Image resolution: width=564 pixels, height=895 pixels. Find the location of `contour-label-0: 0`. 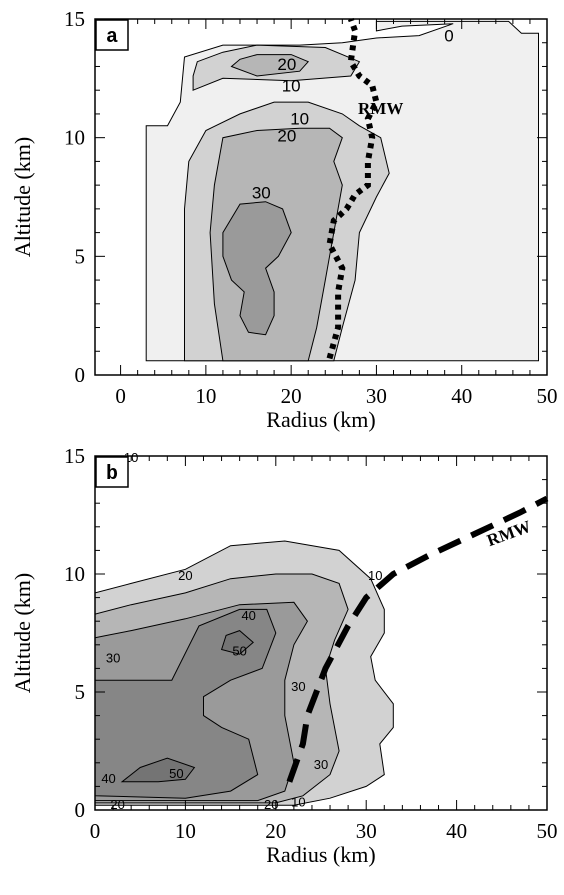

contour-label-0: 0 is located at coordinates (448, 36).